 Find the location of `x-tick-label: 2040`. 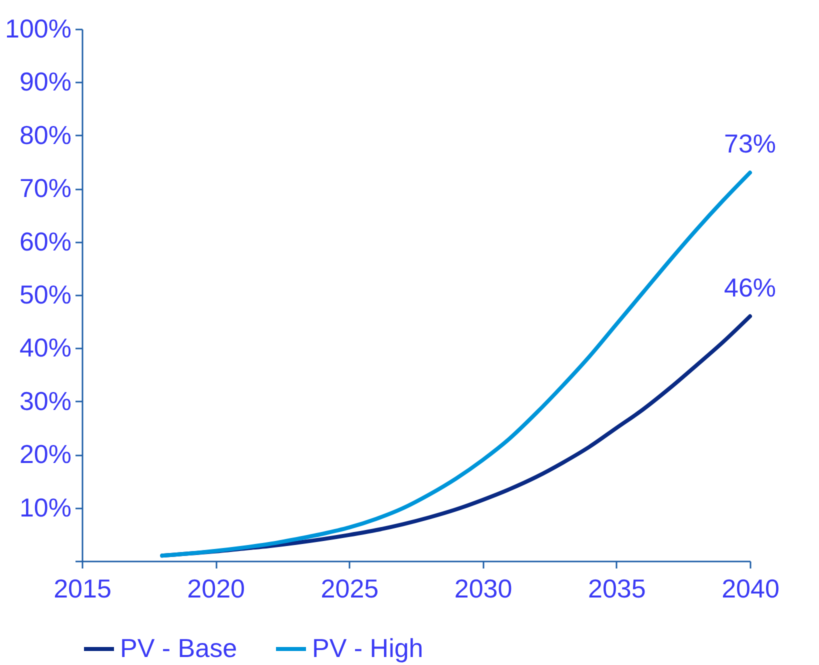

x-tick-label: 2040 is located at coordinates (751, 589).